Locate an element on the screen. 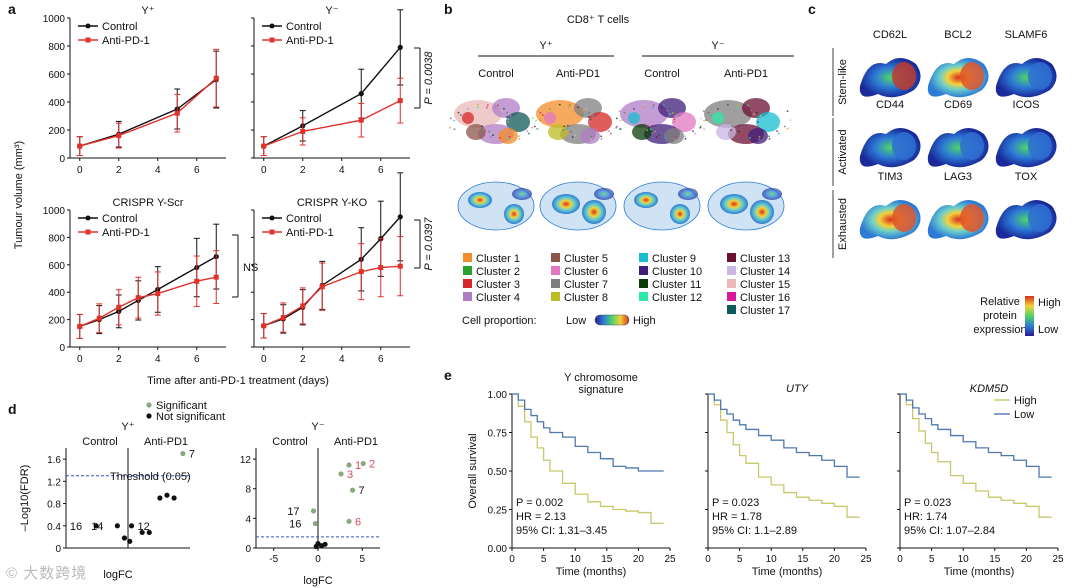 This screenshot has width=1080, height=588. cluster-label: Cluster 8 is located at coordinates (586, 298).